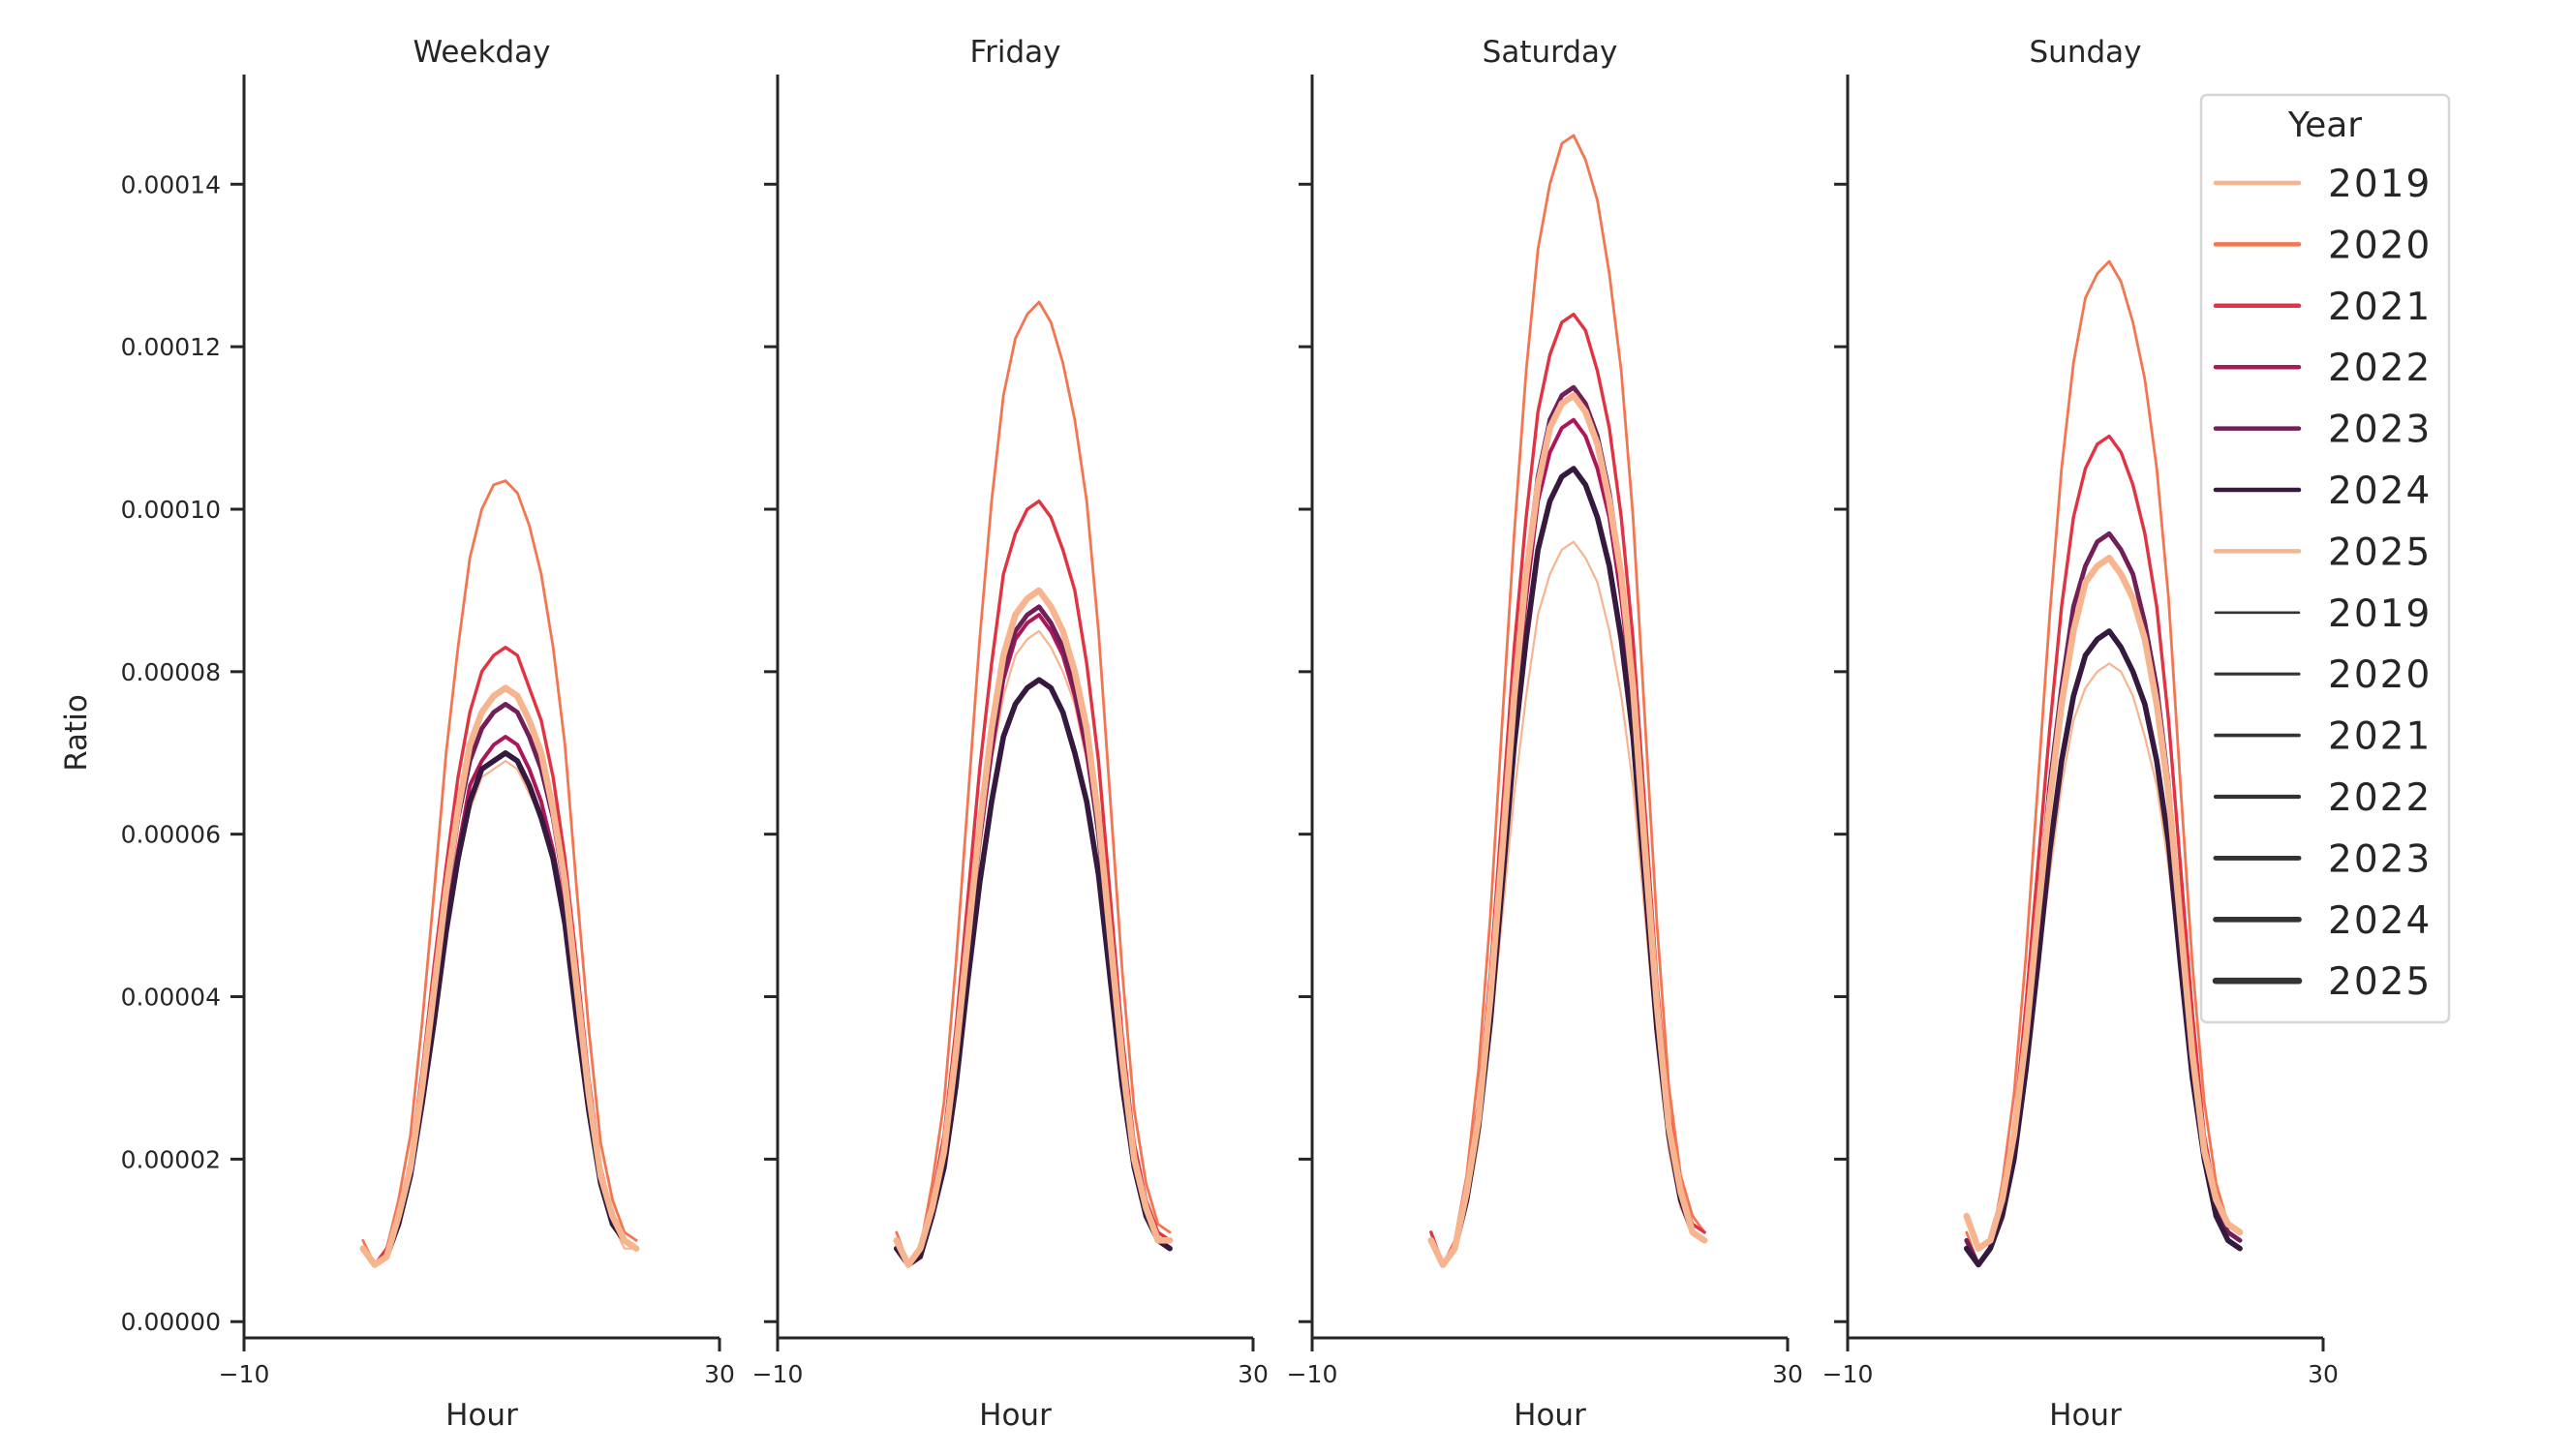 This screenshot has height=1456, width=2572. What do you see at coordinates (2322, 431) in the screenshot?
I see `legend-item-hue-2023: 2023` at bounding box center [2322, 431].